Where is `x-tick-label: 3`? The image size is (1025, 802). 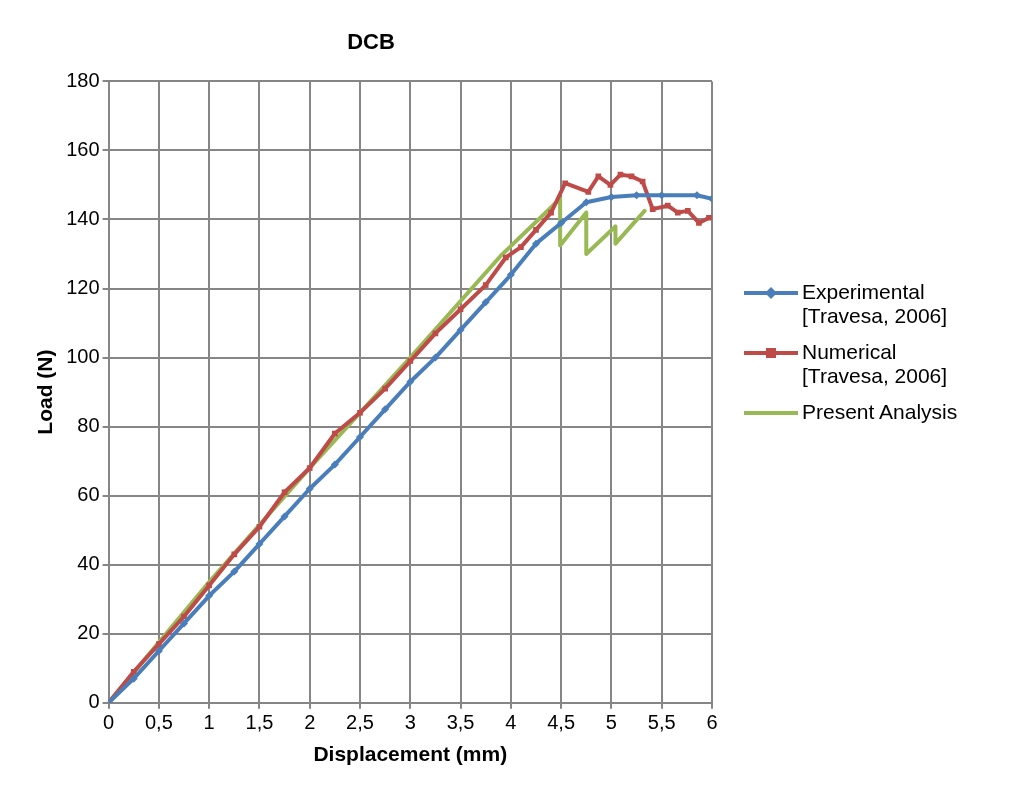
x-tick-label: 3 is located at coordinates (410, 722).